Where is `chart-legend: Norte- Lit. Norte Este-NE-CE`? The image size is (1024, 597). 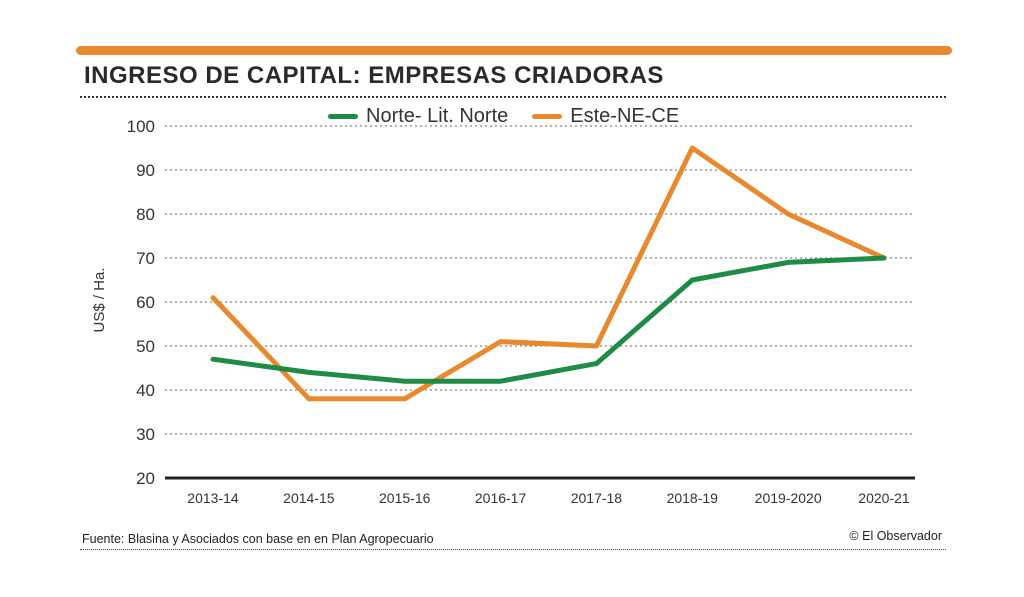
chart-legend: Norte- Lit. Norte Este-NE-CE is located at coordinates (515, 116).